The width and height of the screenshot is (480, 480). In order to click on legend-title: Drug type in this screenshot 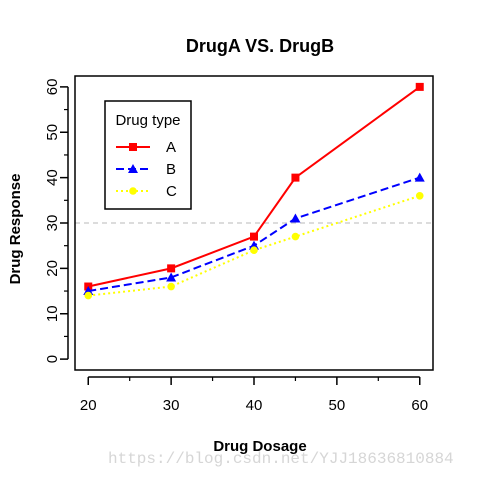, I will do `click(147, 120)`.